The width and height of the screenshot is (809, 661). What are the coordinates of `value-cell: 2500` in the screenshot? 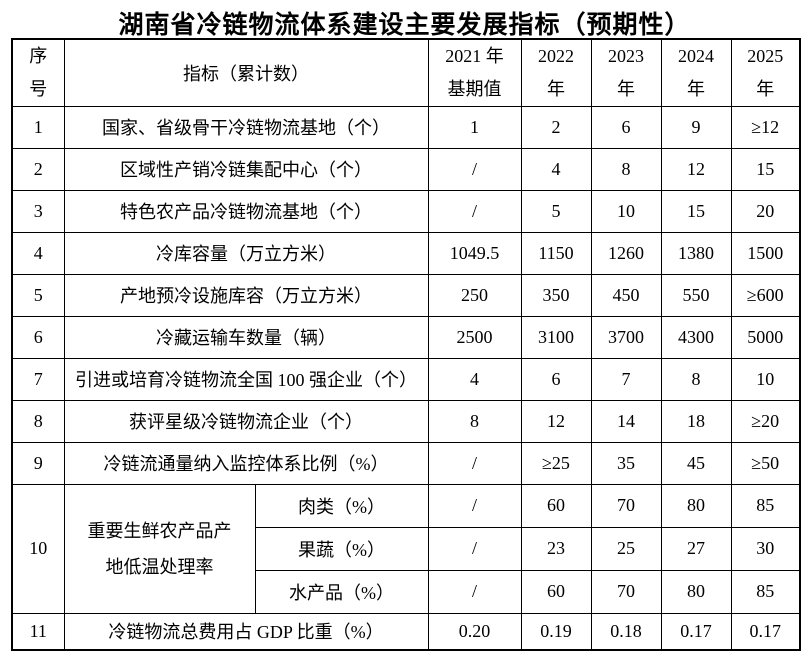 It's located at (474, 337).